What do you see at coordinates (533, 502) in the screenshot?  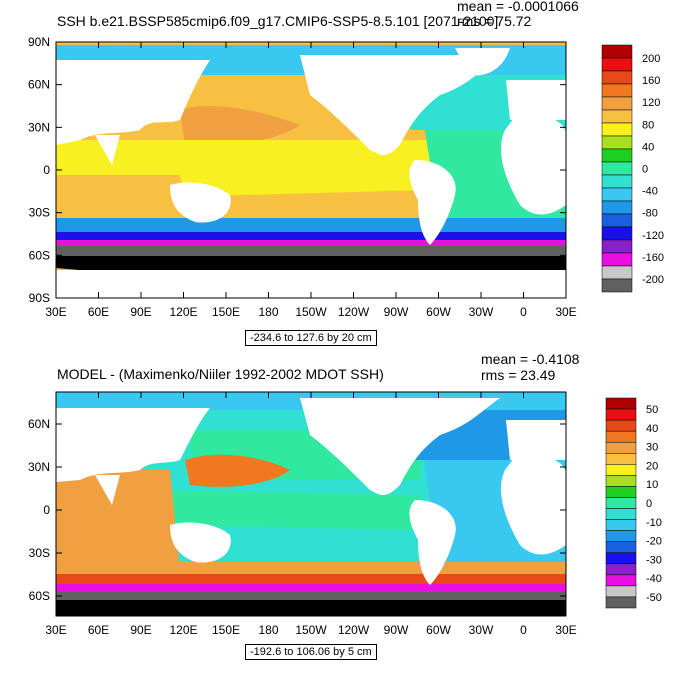 I see `bottom-land-africa` at bounding box center [533, 502].